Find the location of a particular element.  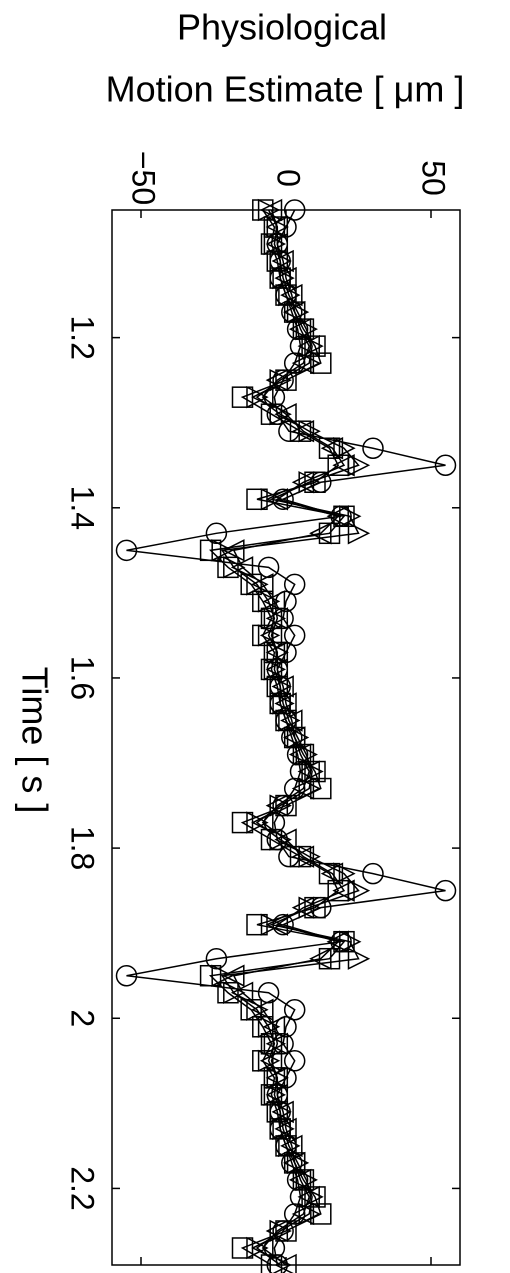

x-tick-label: 1.2 is located at coordinates (83, 337).